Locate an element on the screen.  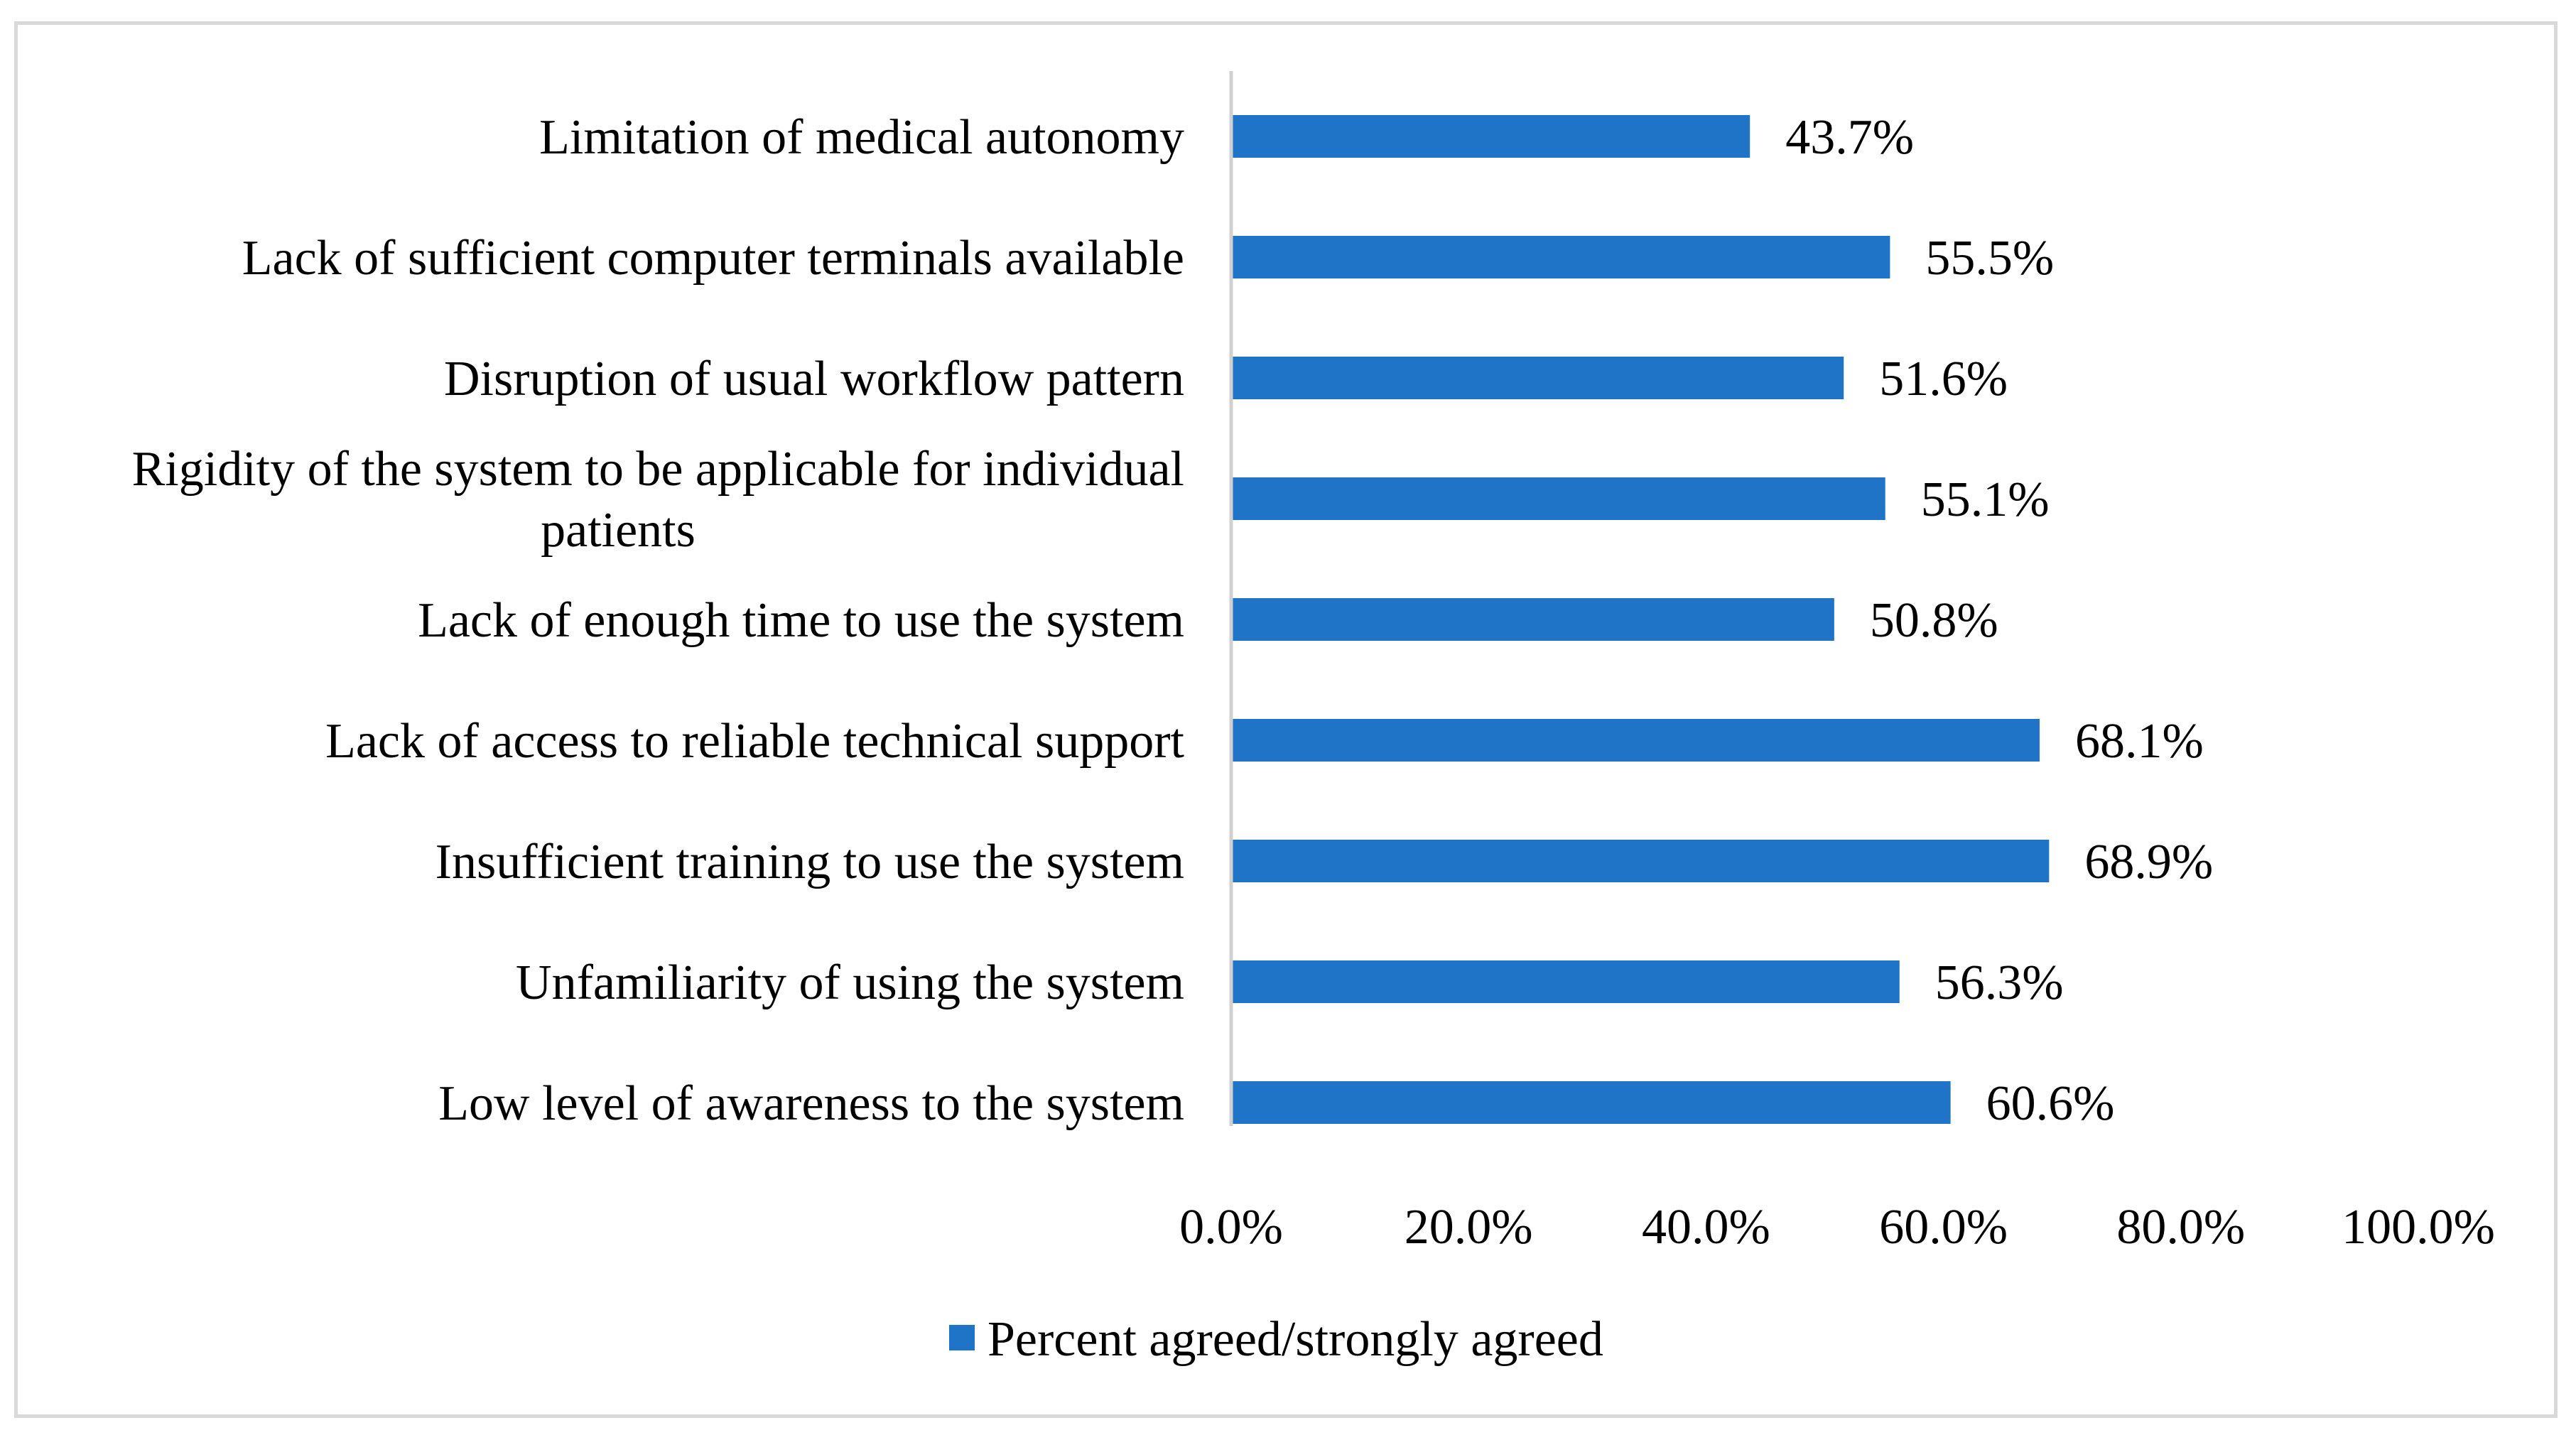
category-label: patients is located at coordinates (618, 530).